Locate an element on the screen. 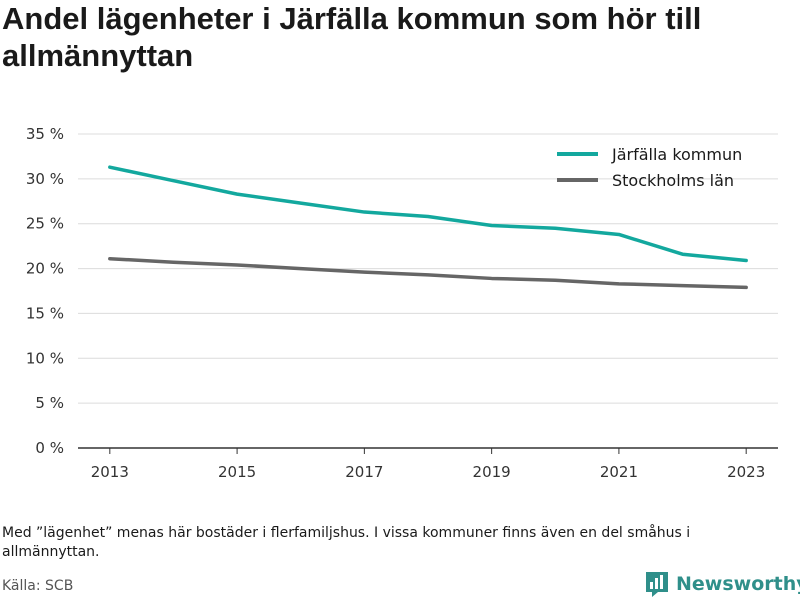  legend: Järfälla kommun Stockholms län is located at coordinates (649, 167).